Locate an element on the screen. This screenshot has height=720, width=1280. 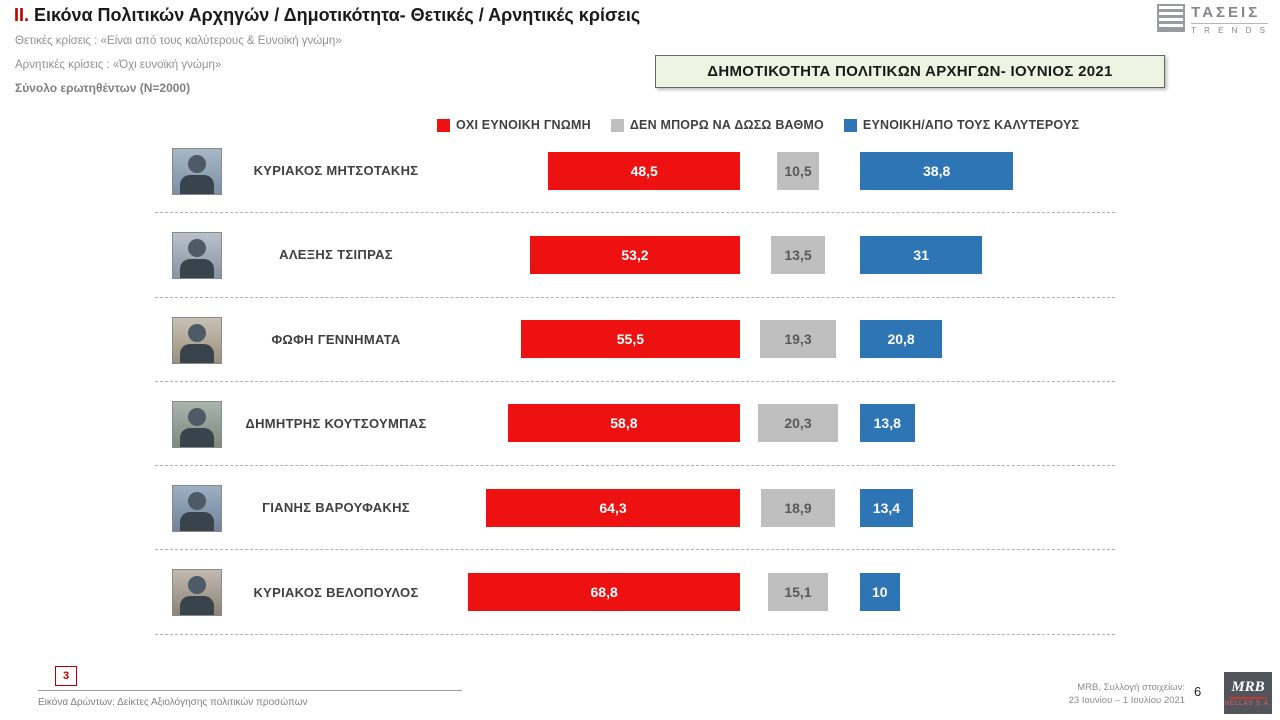
bar-neutral: 13,5 is located at coordinates (798, 254).